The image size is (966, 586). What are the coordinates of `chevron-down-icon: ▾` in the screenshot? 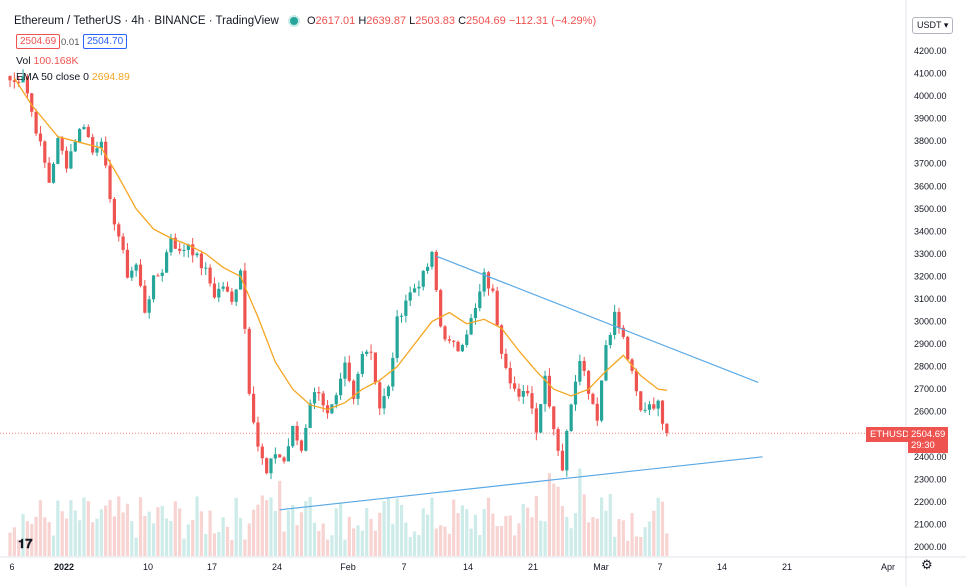 It's located at (946, 25).